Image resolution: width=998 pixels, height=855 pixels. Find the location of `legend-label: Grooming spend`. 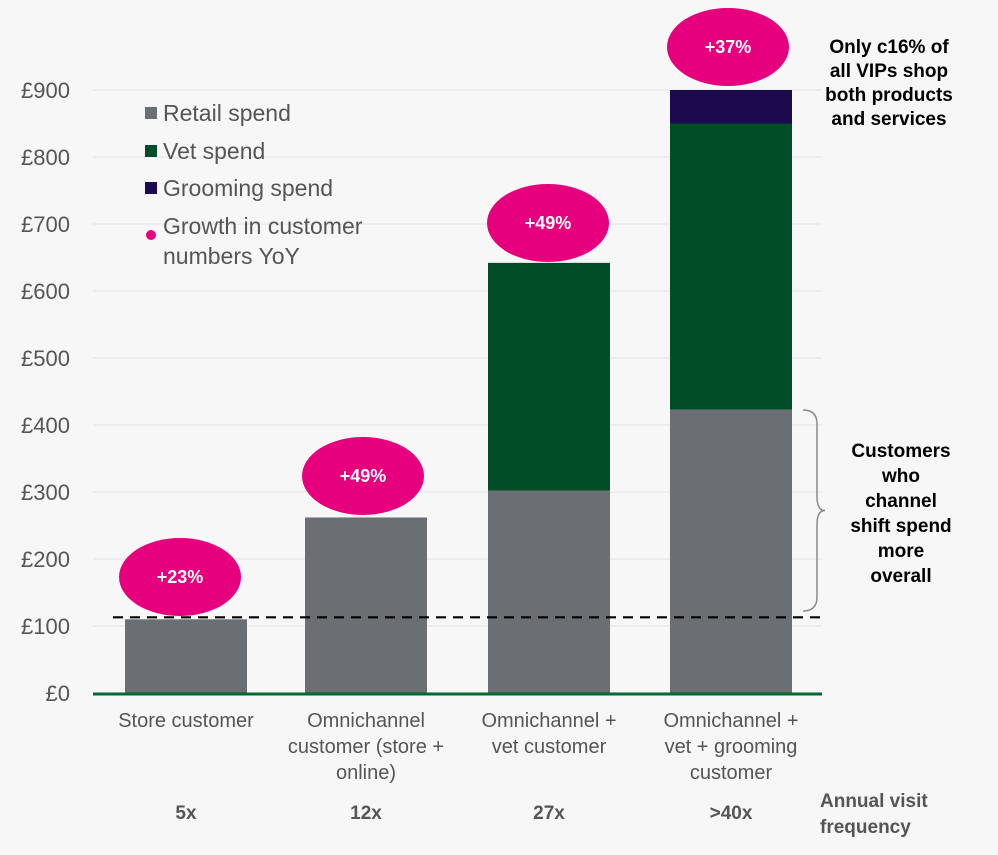

legend-label: Grooming spend is located at coordinates (248, 188).